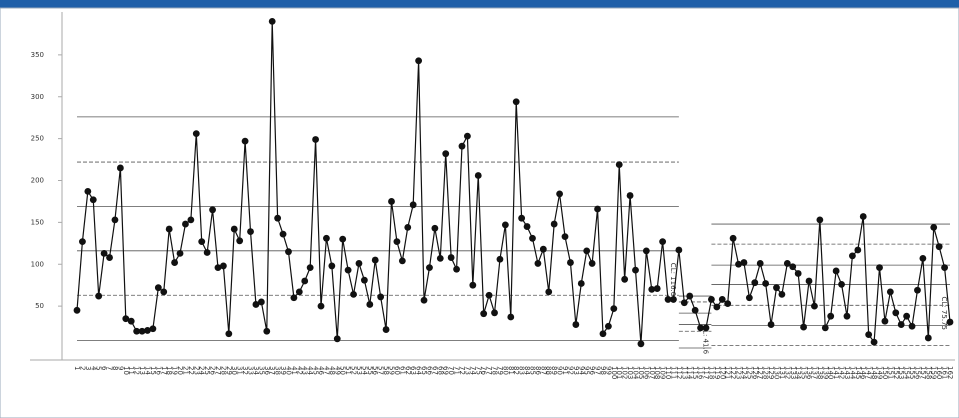  Describe the element at coordinates (207, 370) in the screenshot. I see `x-tick-label: 25` at that location.